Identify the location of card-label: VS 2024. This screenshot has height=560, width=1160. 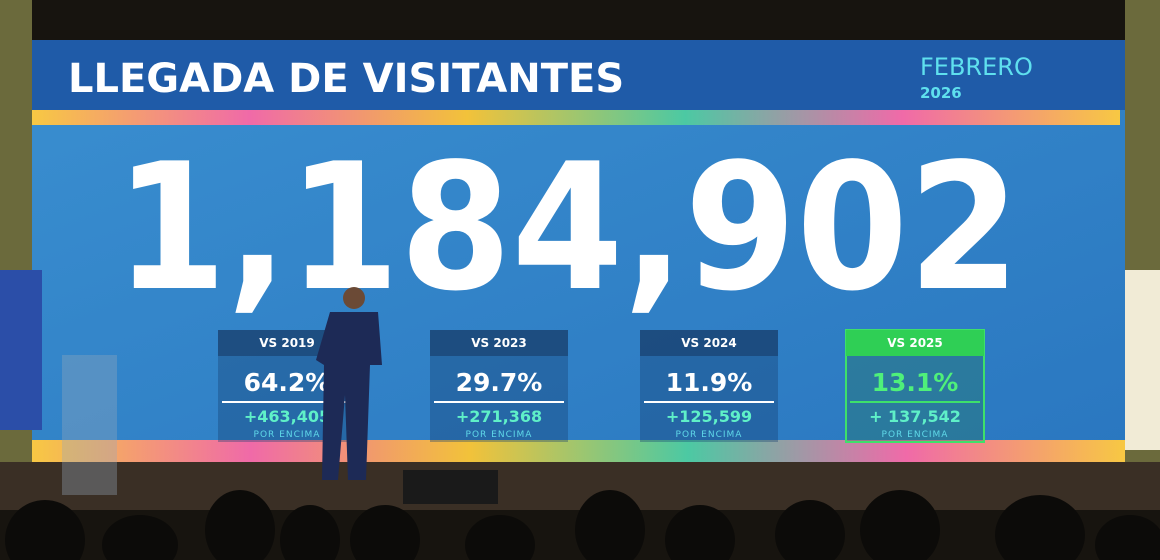
(709, 343).